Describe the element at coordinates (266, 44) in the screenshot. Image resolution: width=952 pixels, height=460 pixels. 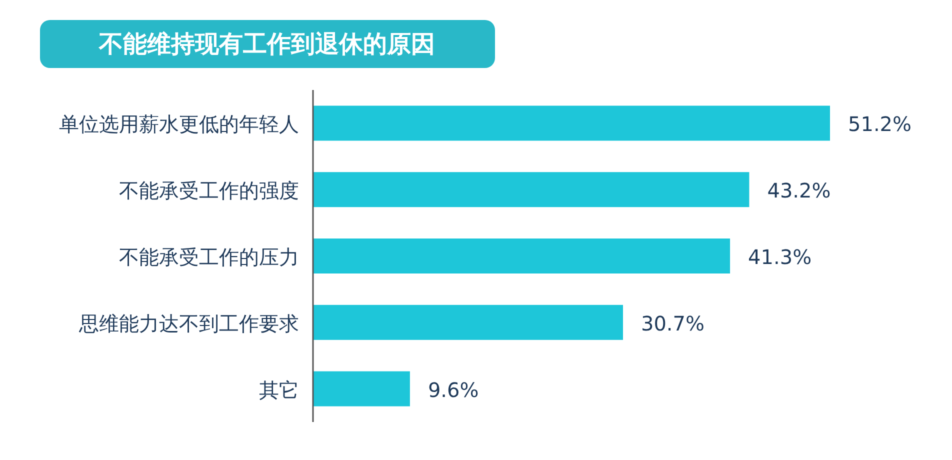
I see `chart-title: 不能维持现有工作到退休的原因` at that location.